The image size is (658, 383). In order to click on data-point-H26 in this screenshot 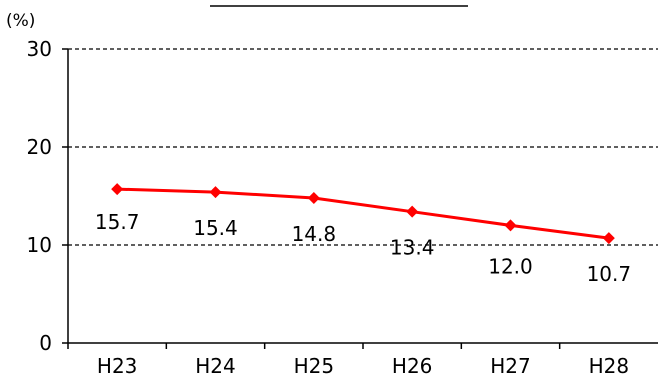, I will do `click(412, 211)`.